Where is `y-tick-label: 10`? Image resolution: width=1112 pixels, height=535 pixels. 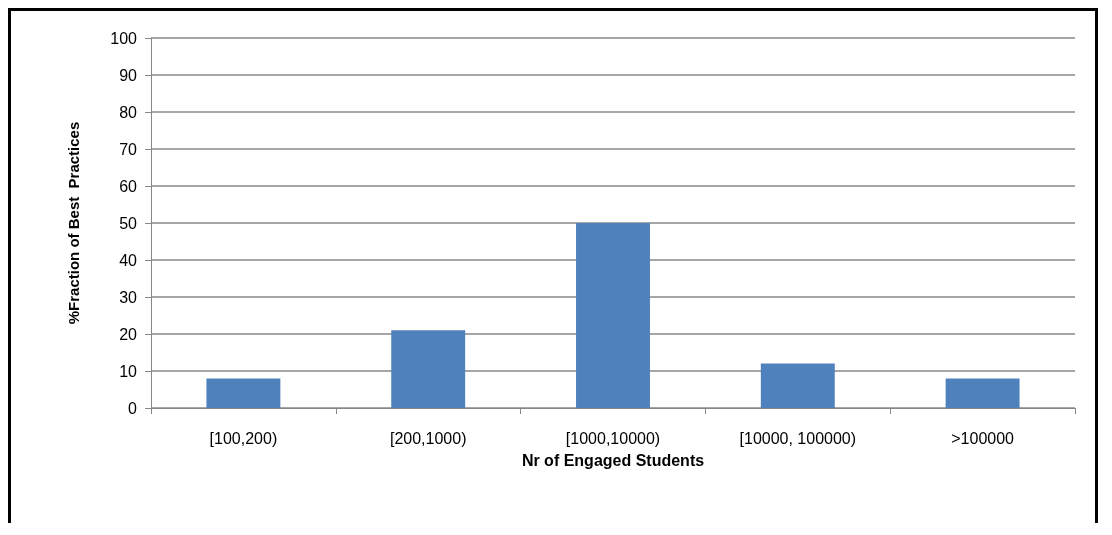 y-tick-label: 10 is located at coordinates (128, 371).